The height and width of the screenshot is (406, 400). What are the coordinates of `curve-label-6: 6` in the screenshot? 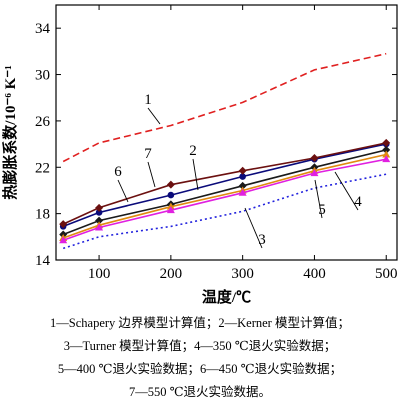 It's located at (118, 172).